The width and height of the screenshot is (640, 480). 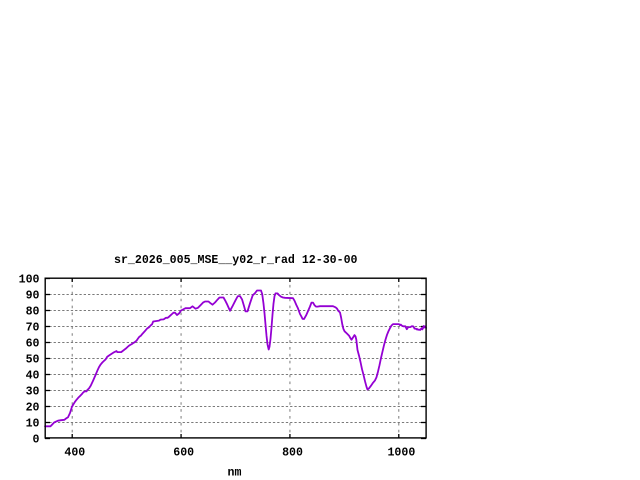 I want to click on svg-text: 70, so click(x=33, y=328).